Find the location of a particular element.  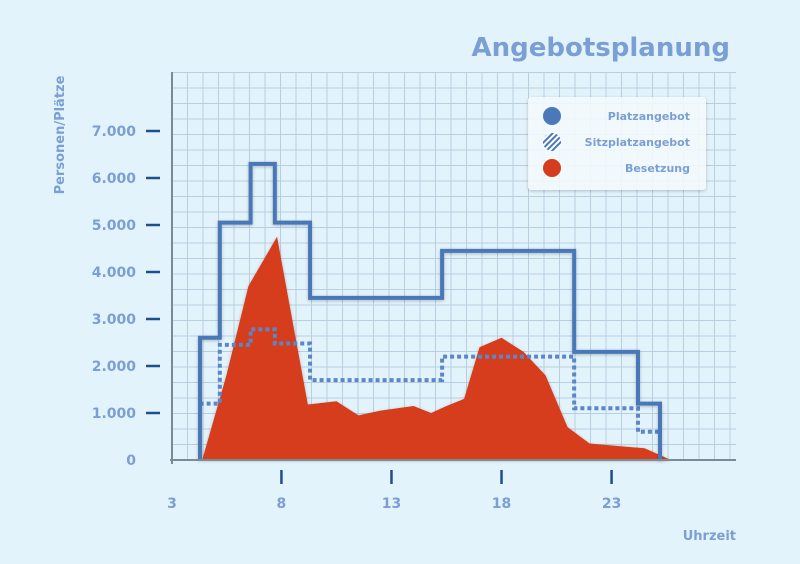

y-tick-label: 0 is located at coordinates (131, 461).